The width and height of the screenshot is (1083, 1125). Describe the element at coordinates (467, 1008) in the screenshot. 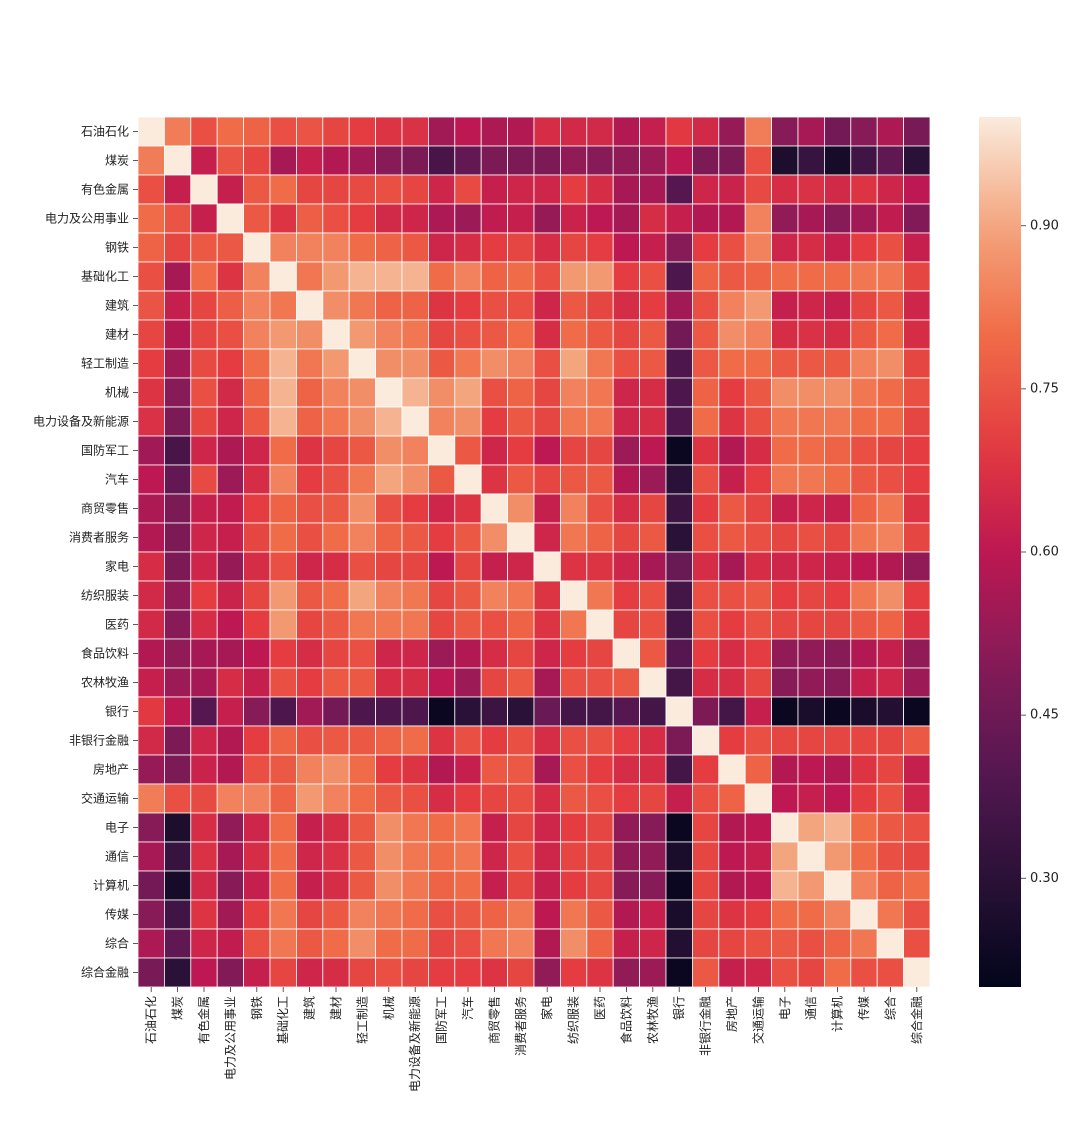

I see `x-tick-label: 汽车` at that location.